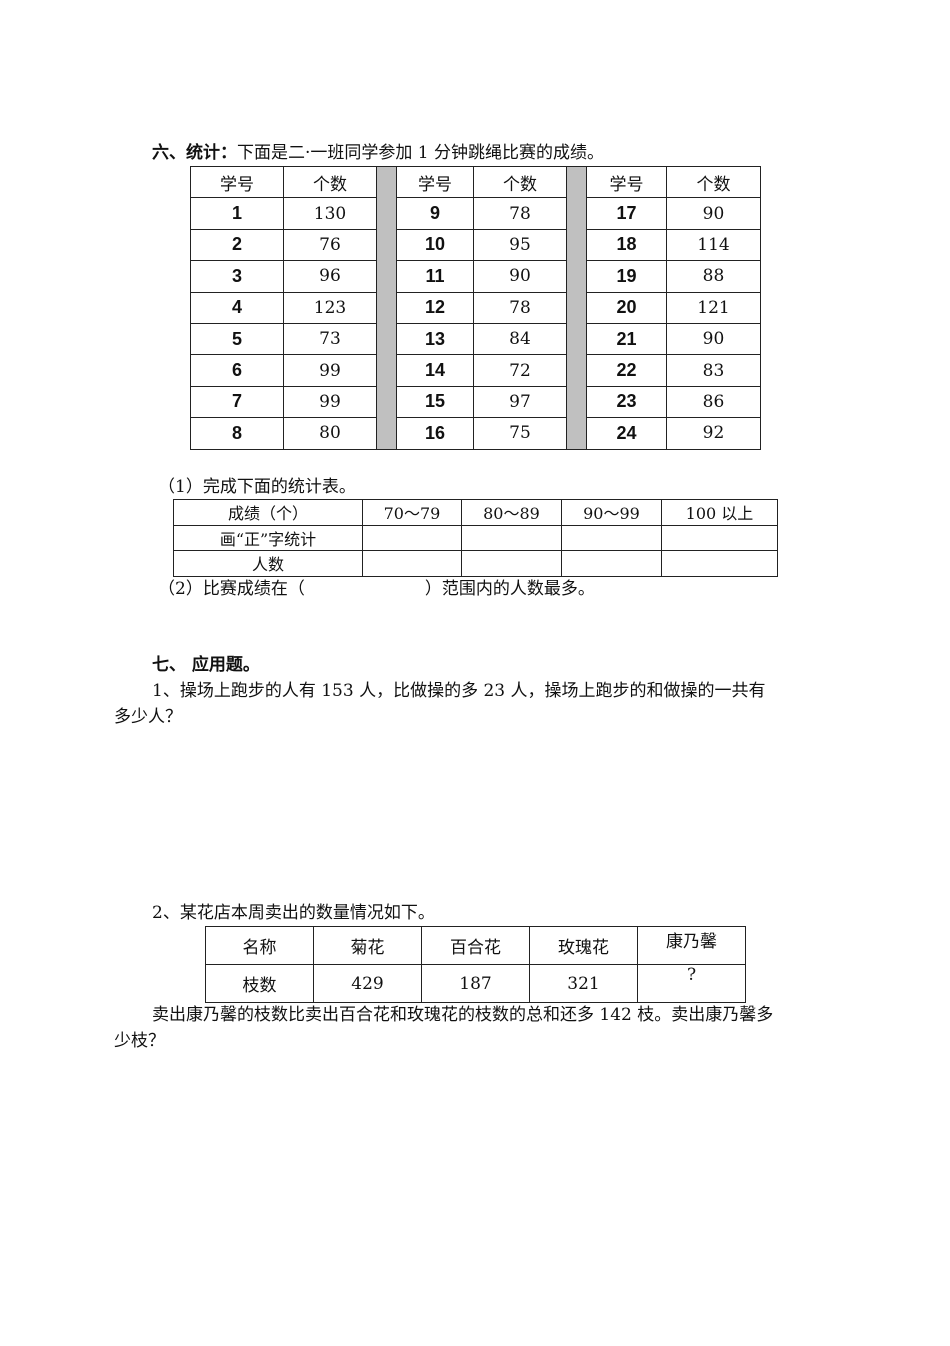  Describe the element at coordinates (511, 512) in the screenshot. I see `header-cell: 80～89` at that location.